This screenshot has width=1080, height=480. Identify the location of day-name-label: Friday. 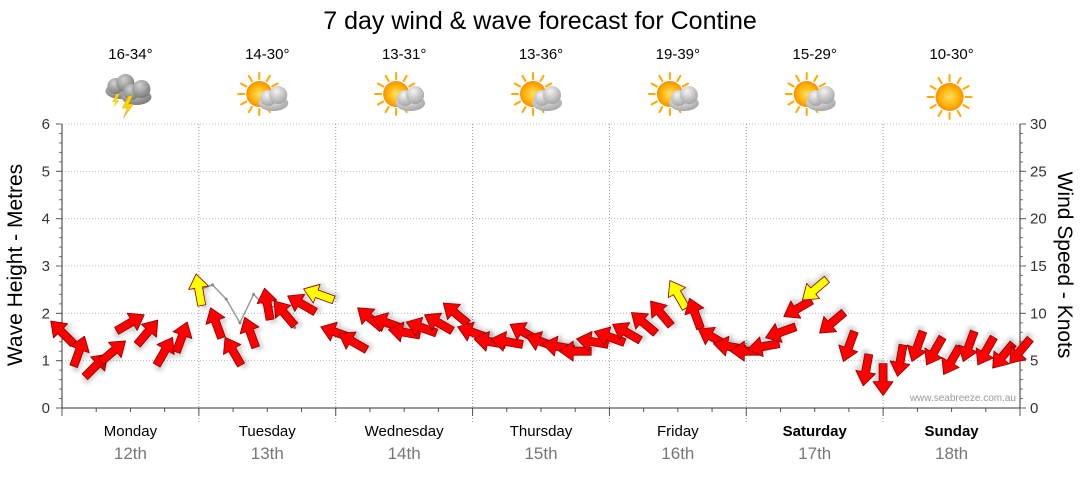
(678, 431).